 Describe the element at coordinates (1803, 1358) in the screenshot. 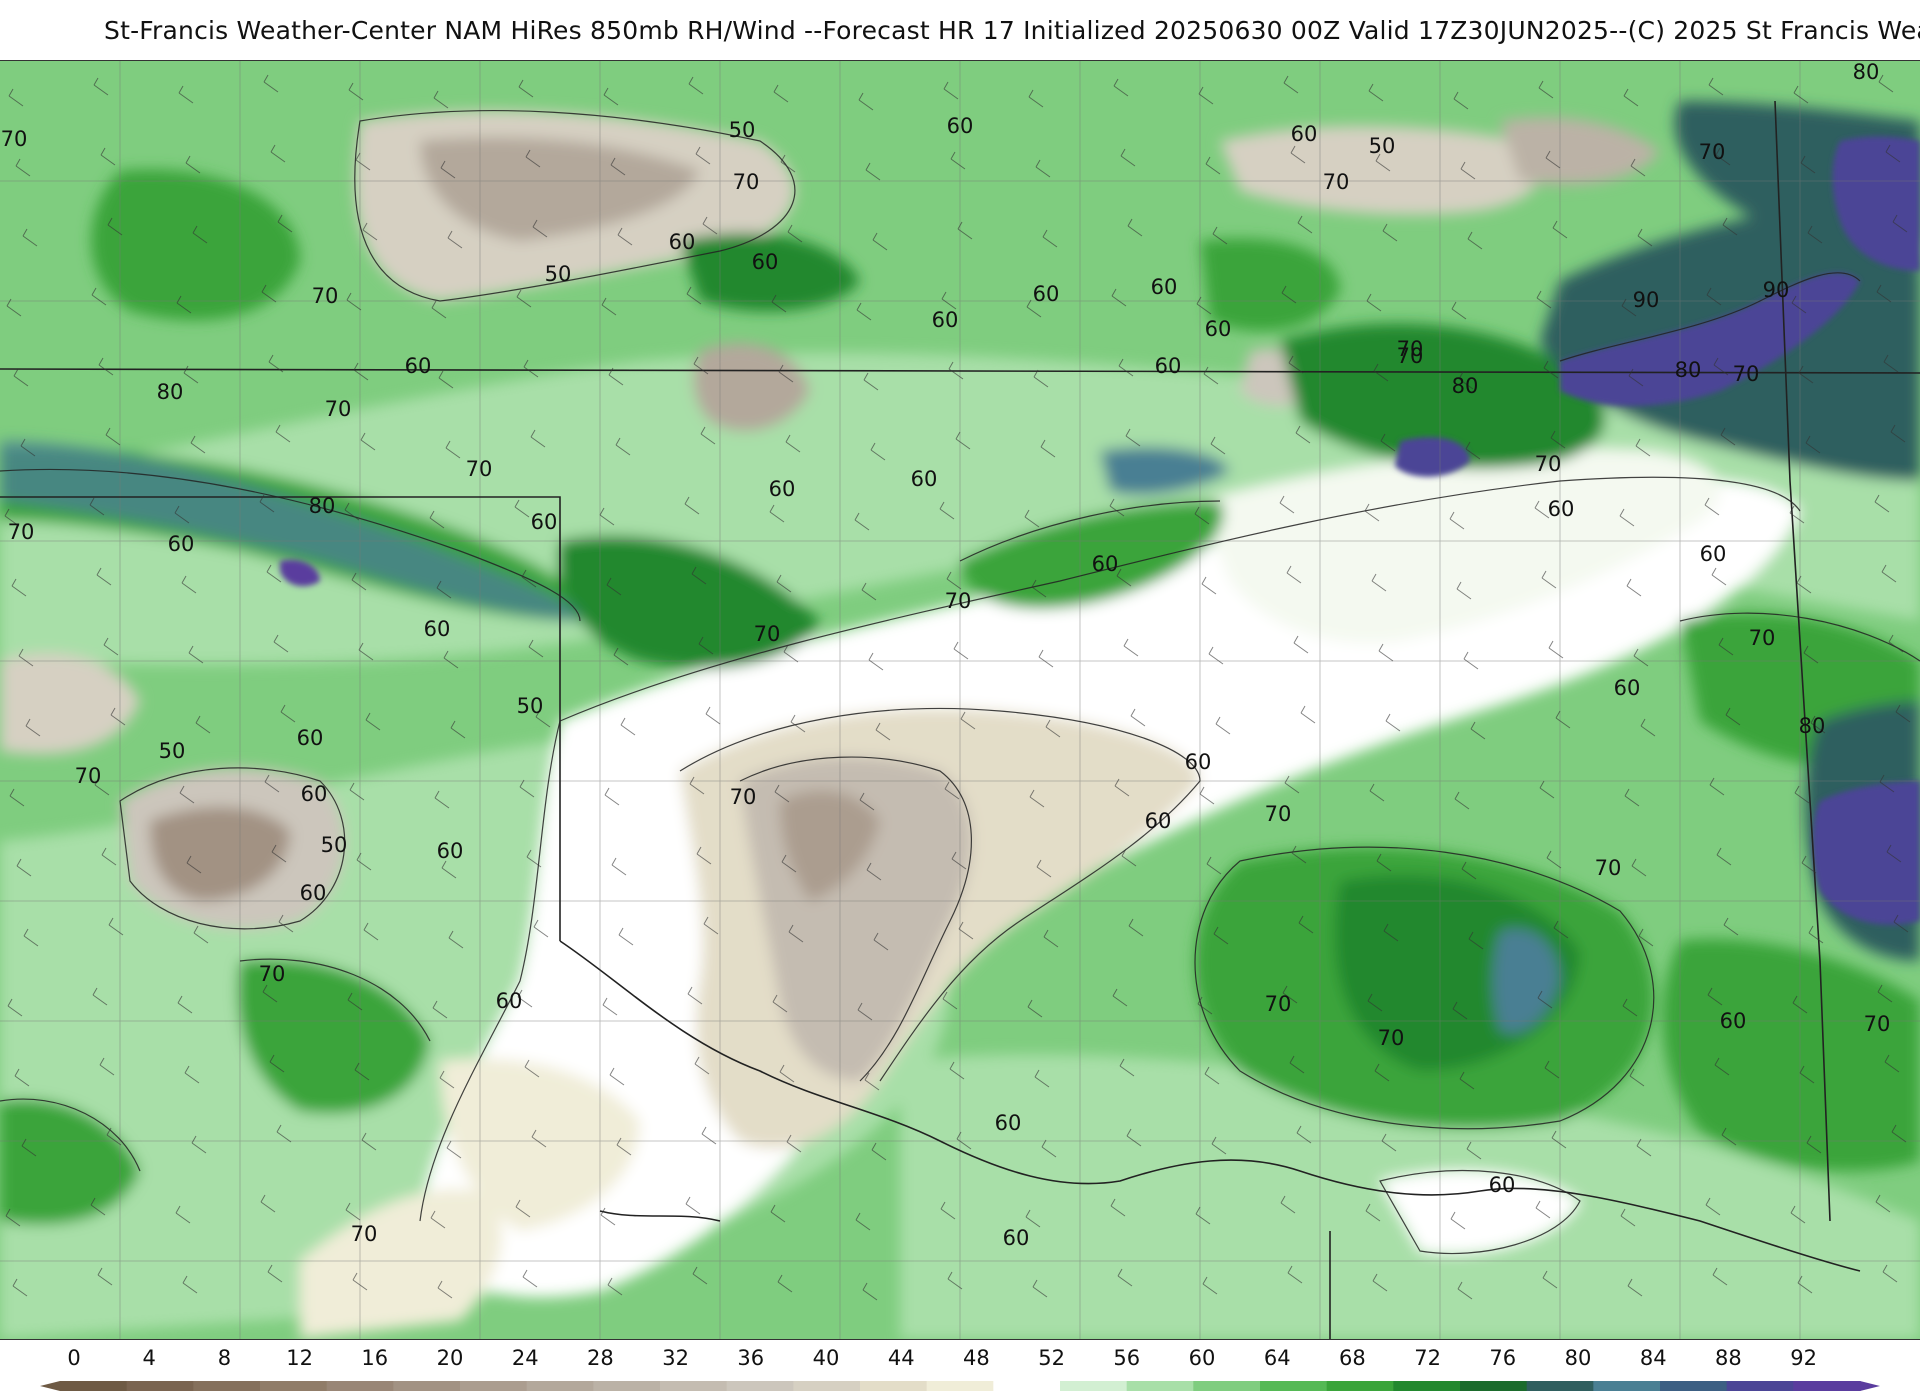

I see `colorbar-tick-label: 92` at that location.